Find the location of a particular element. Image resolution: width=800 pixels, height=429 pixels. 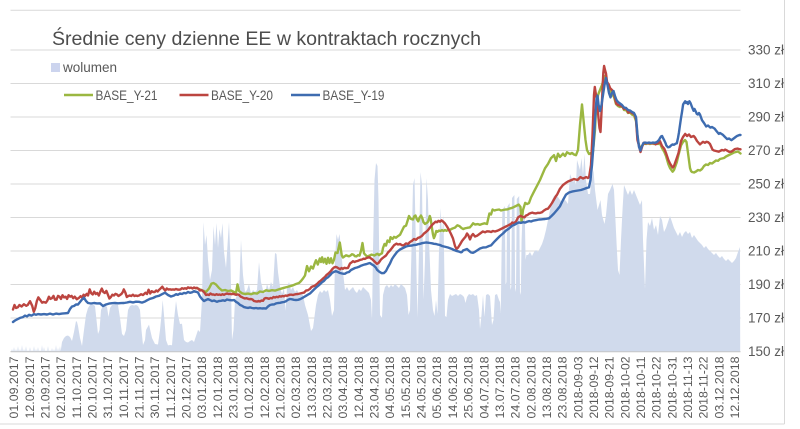

svg-text: 230 zł is located at coordinates (766, 217).